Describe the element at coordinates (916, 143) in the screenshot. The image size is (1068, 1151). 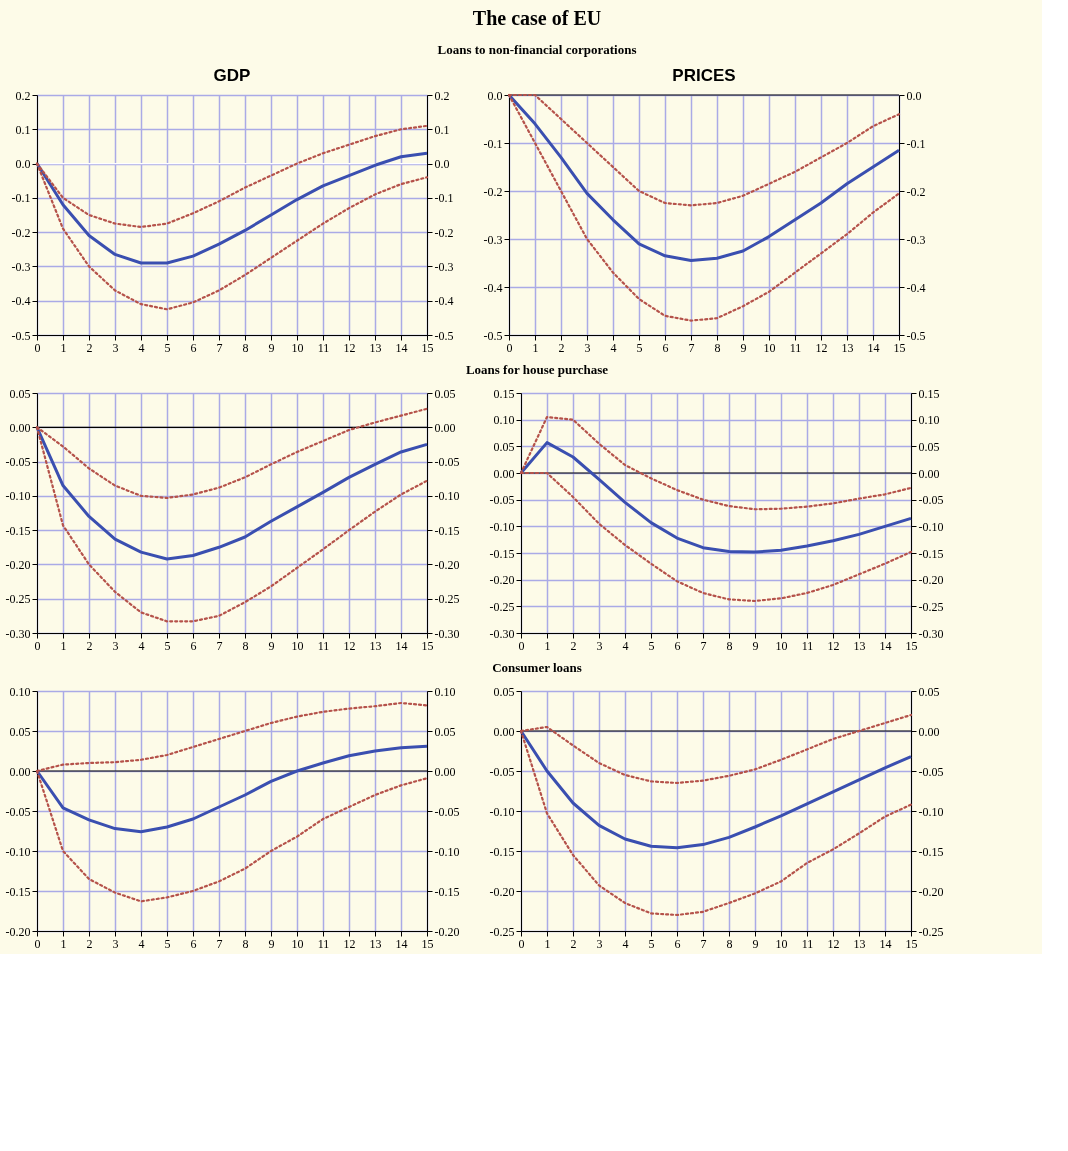
I see `y2-tick-label: -0.1` at that location.